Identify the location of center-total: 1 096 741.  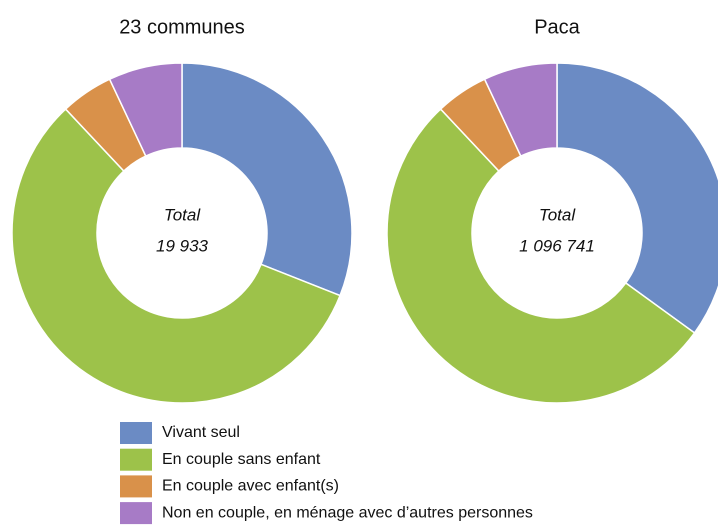
(557, 245).